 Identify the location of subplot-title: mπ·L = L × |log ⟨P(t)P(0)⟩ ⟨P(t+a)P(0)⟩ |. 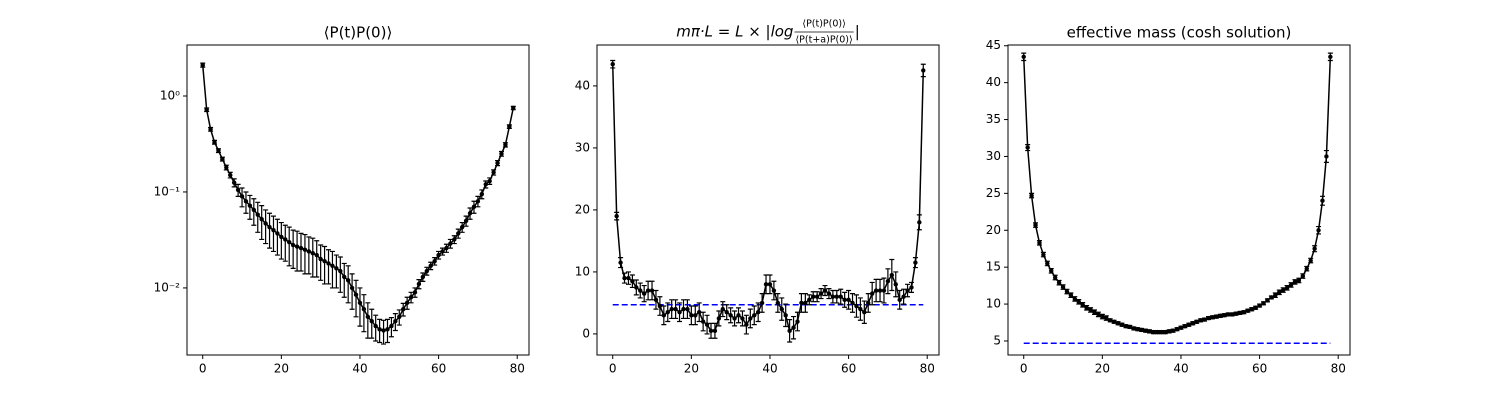
(768, 32).